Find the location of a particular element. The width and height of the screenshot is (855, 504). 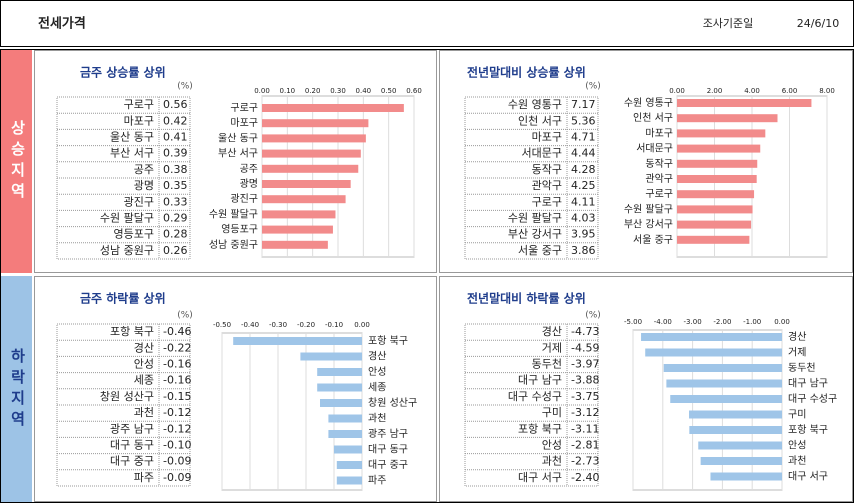

y-category-label: 대구 동구 is located at coordinates (388, 450).